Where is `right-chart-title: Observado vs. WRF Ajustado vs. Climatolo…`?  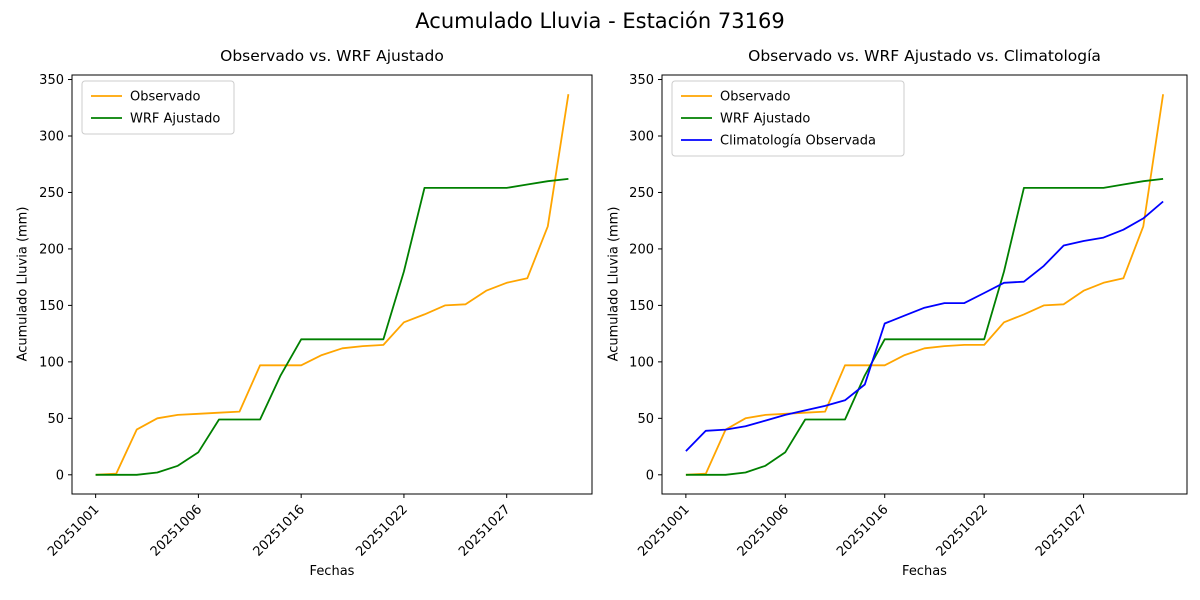 right-chart-title: Observado vs. WRF Ajustado vs. Climatolo… is located at coordinates (924, 56).